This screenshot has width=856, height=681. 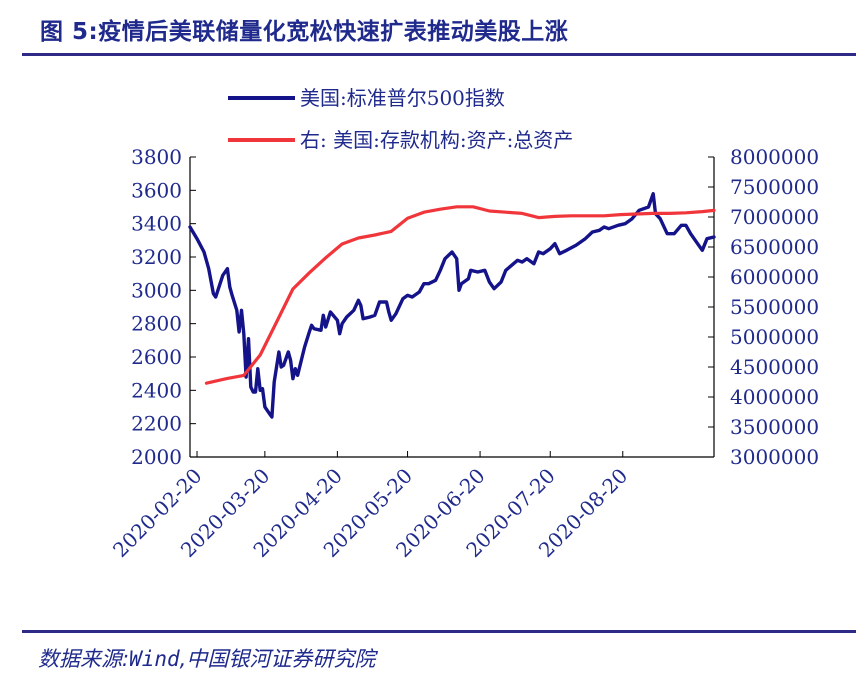 What do you see at coordinates (774, 307) in the screenshot?
I see `right-tick-label: 5500000` at bounding box center [774, 307].